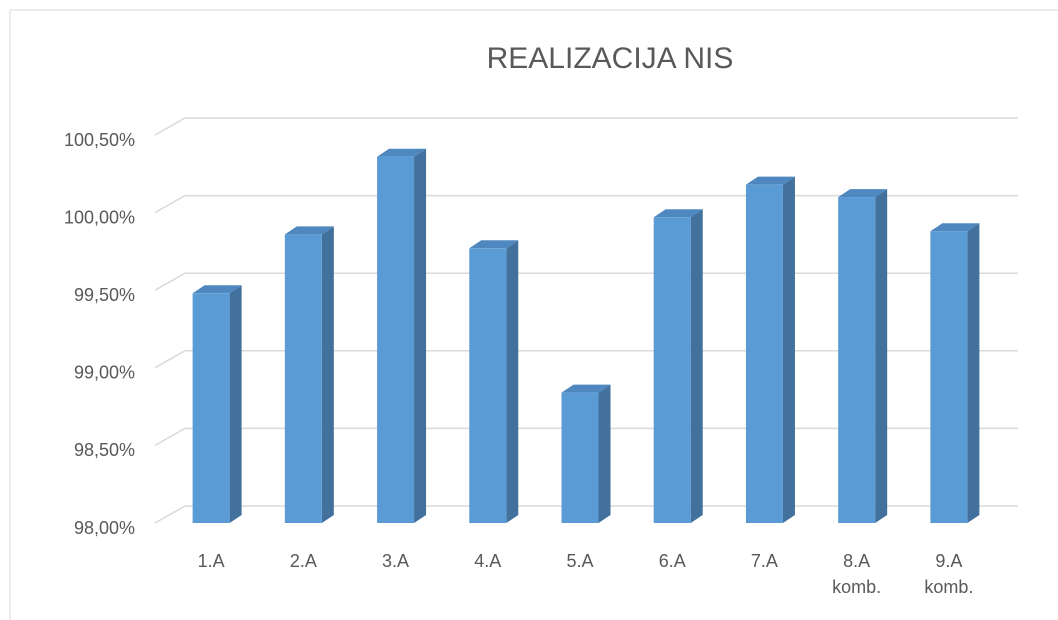 Image resolution: width=1058 pixels, height=620 pixels. Describe the element at coordinates (104, 528) in the screenshot. I see `y-tick-label: 98,00%` at that location.